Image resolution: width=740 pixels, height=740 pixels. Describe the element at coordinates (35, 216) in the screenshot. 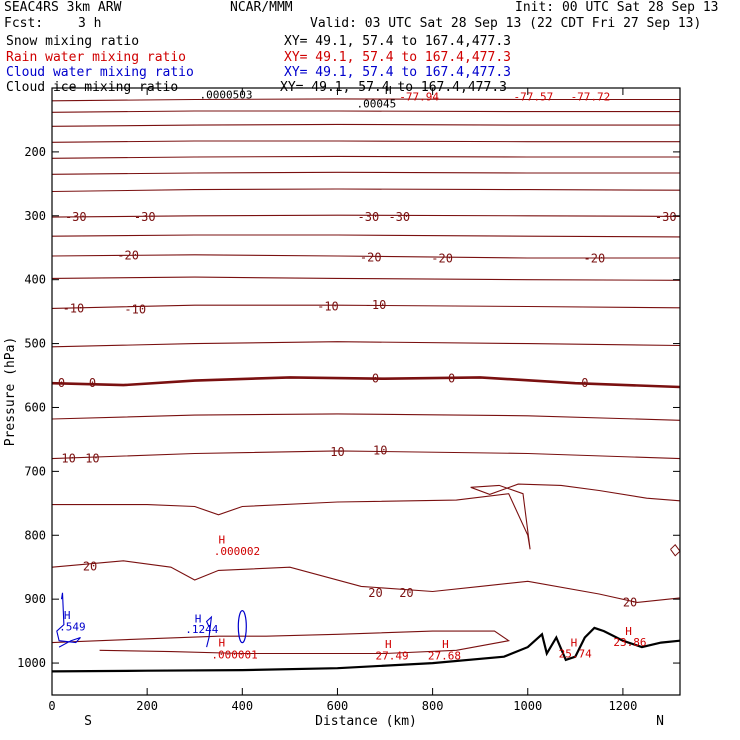

I see `y-tick-label-1: 300` at that location.